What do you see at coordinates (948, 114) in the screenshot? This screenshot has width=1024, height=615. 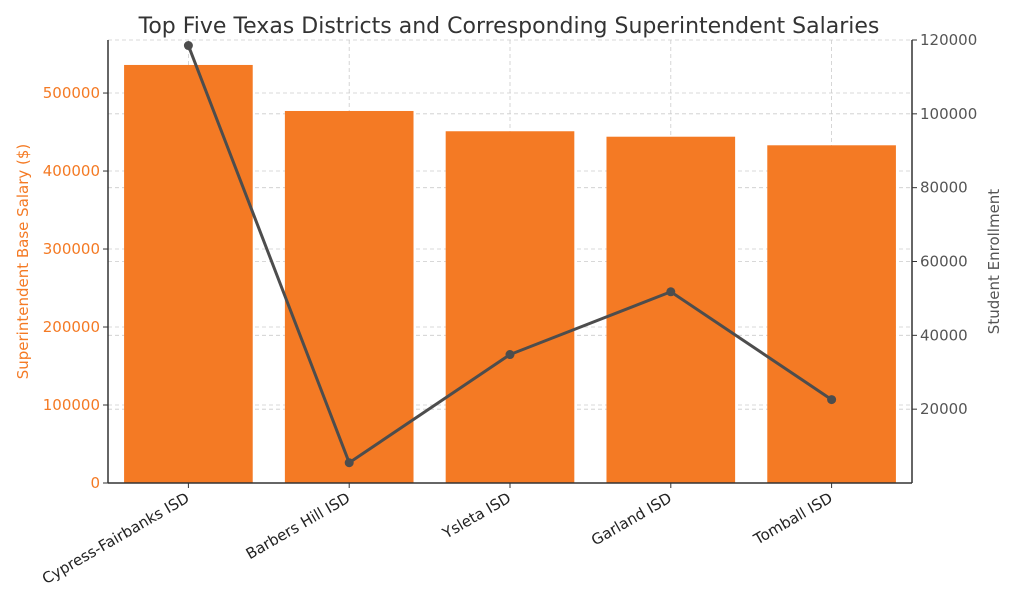 I see `right-tick-label: 100000` at bounding box center [948, 114].